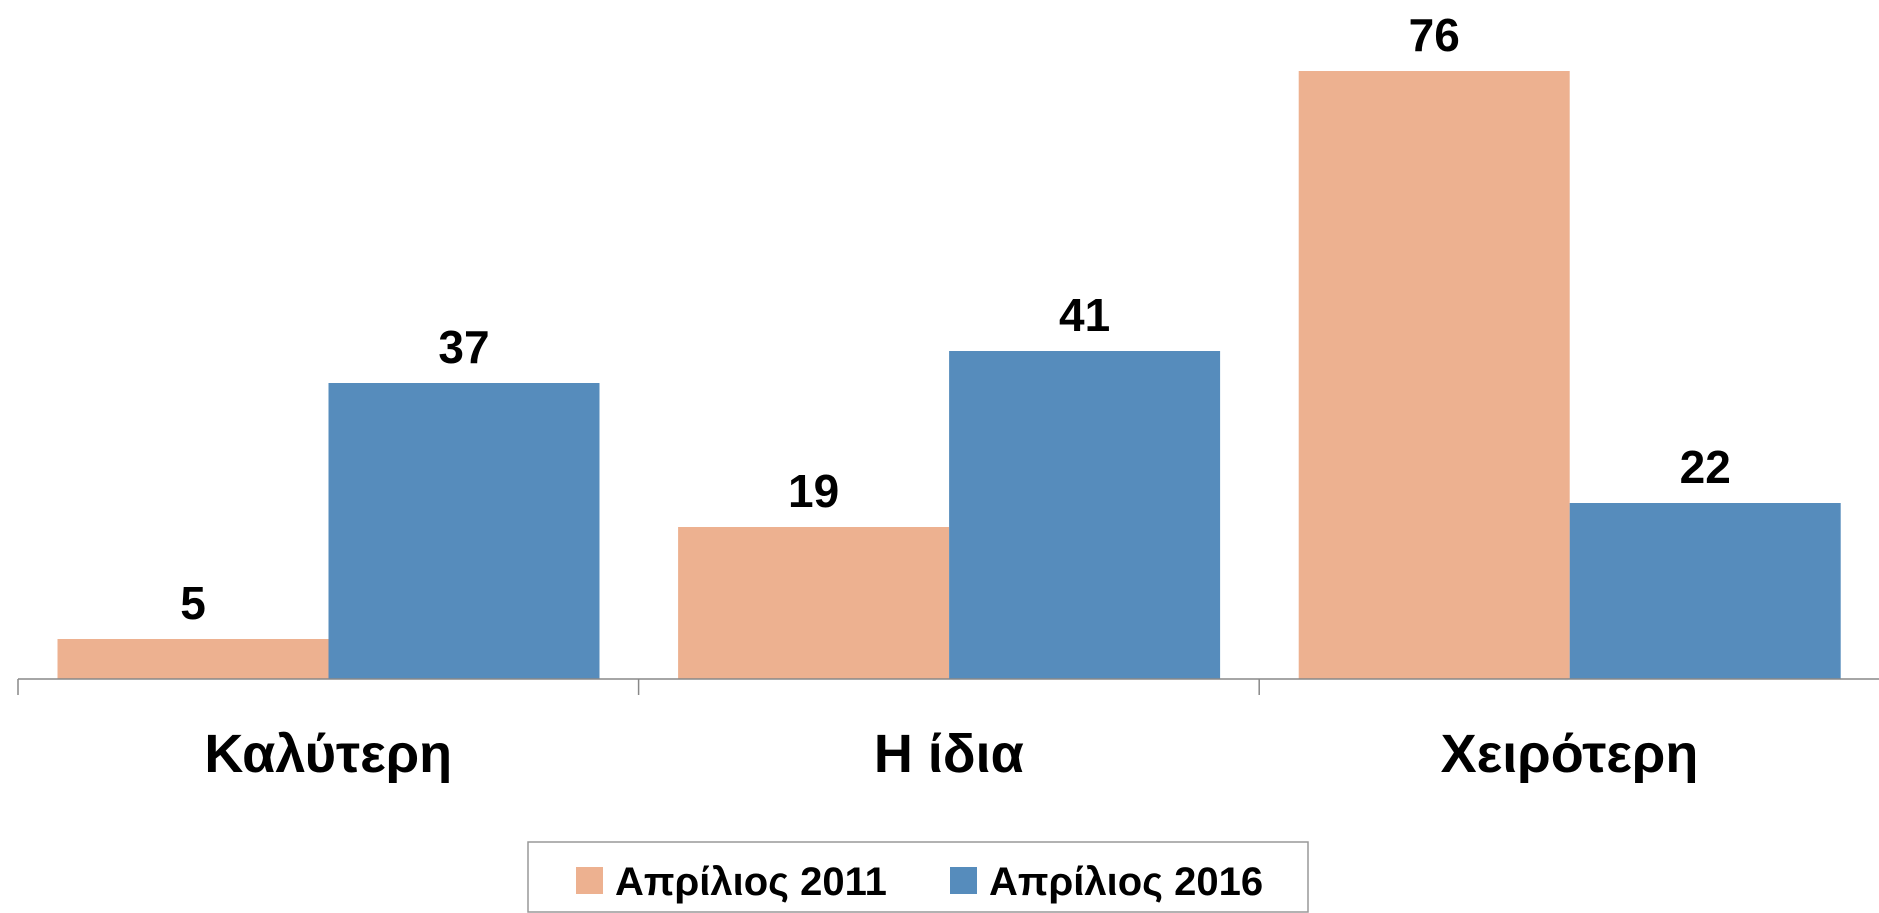  What do you see at coordinates (751, 882) in the screenshot?
I see `legend-label: Απρίλιος 2011` at bounding box center [751, 882].